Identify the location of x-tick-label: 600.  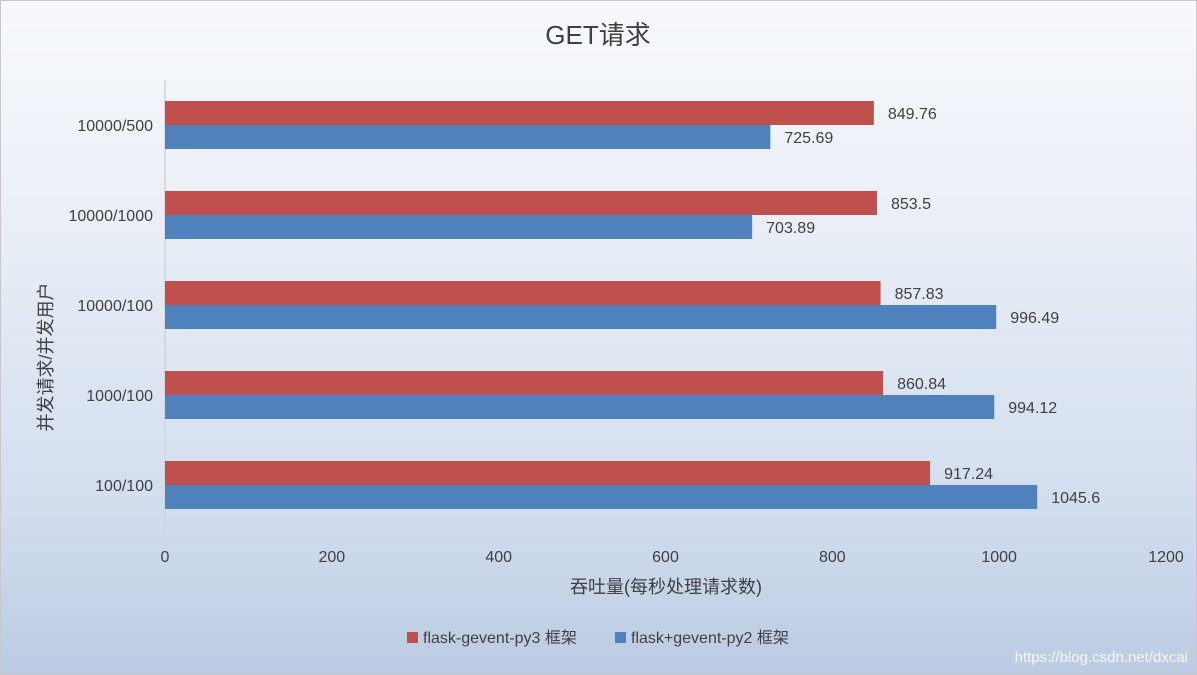
(665, 557).